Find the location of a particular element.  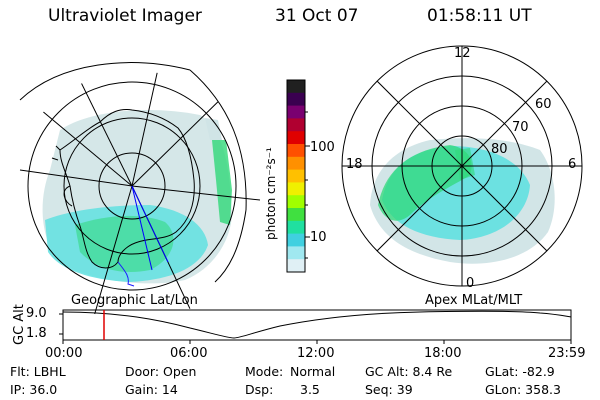

right-map-caption: Apex MLat/MLT is located at coordinates (474, 300).